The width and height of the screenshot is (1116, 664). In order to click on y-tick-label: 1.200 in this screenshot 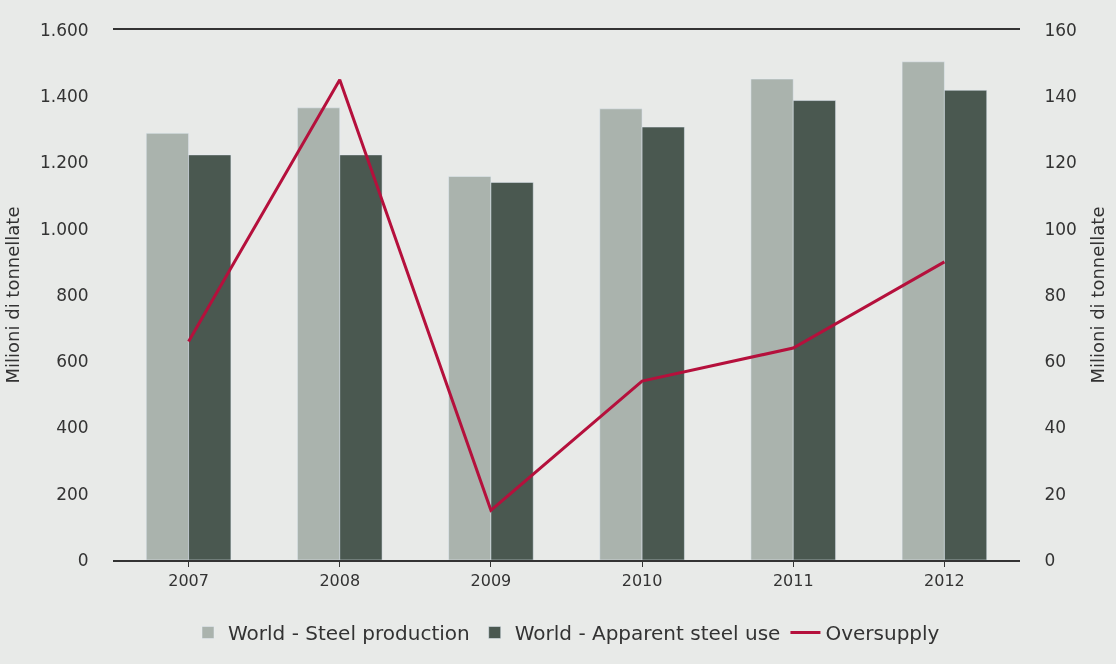, I will do `click(64, 162)`.